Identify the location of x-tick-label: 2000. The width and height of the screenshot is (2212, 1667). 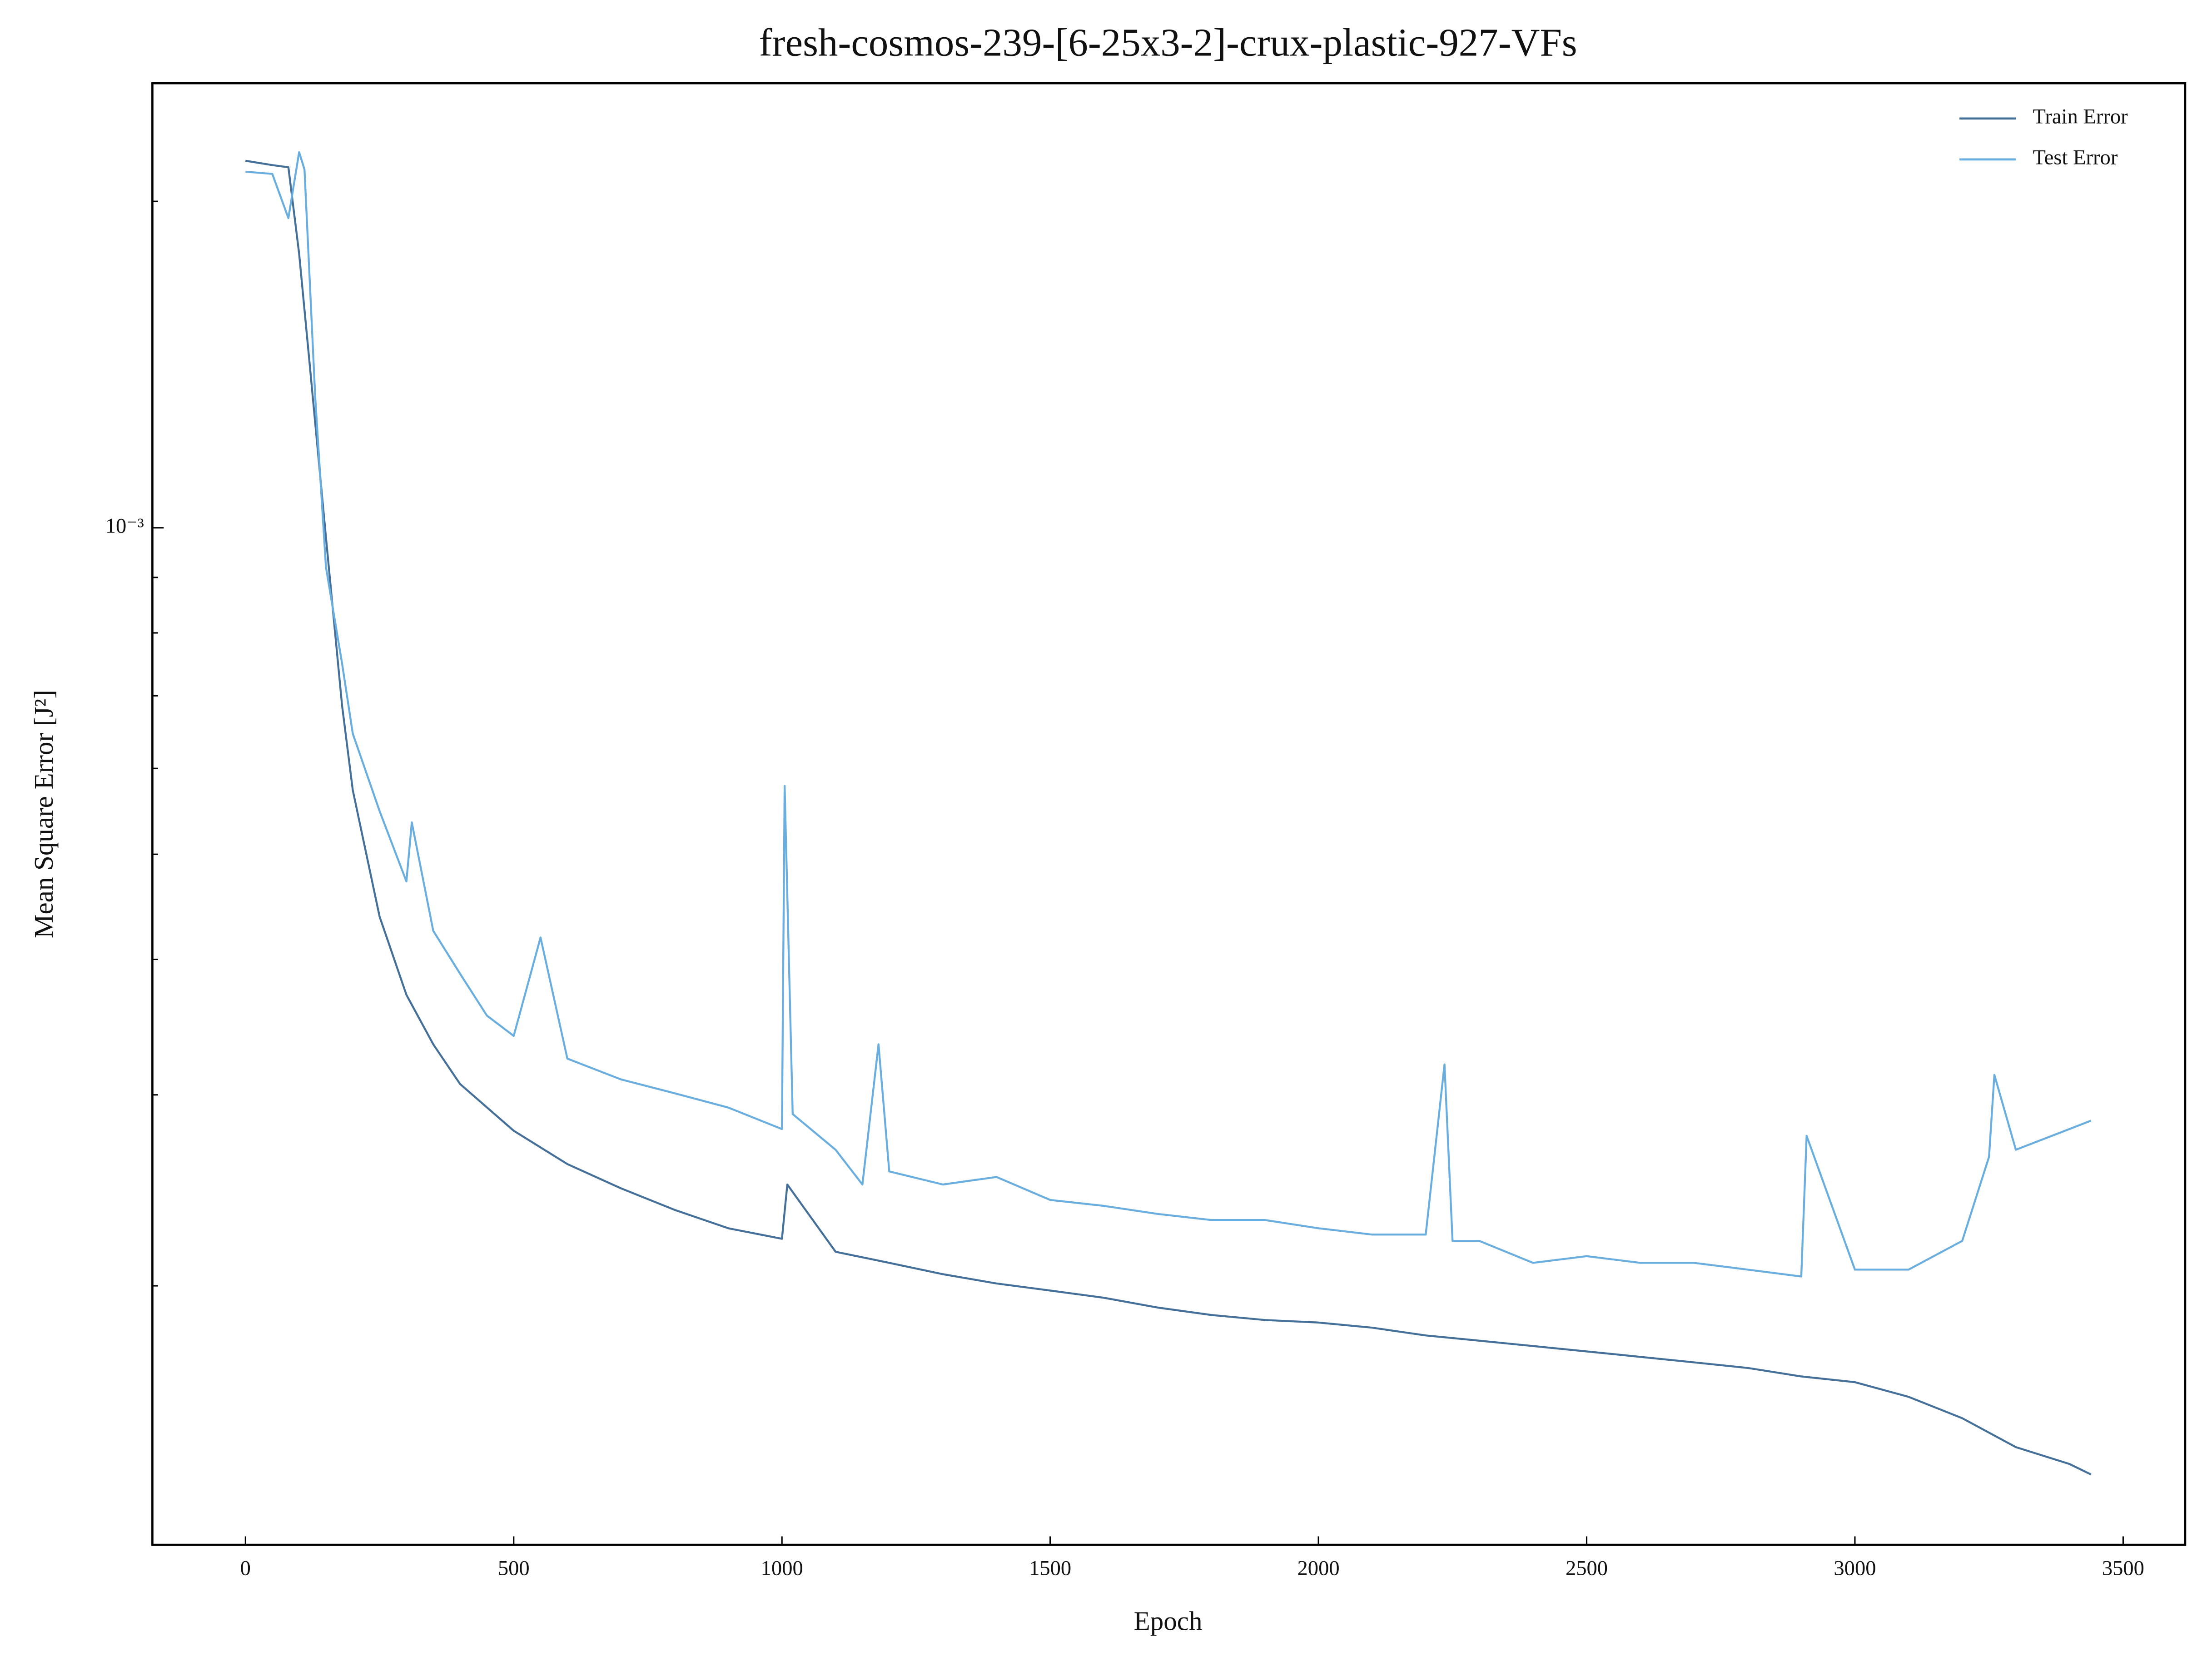
(1318, 1568).